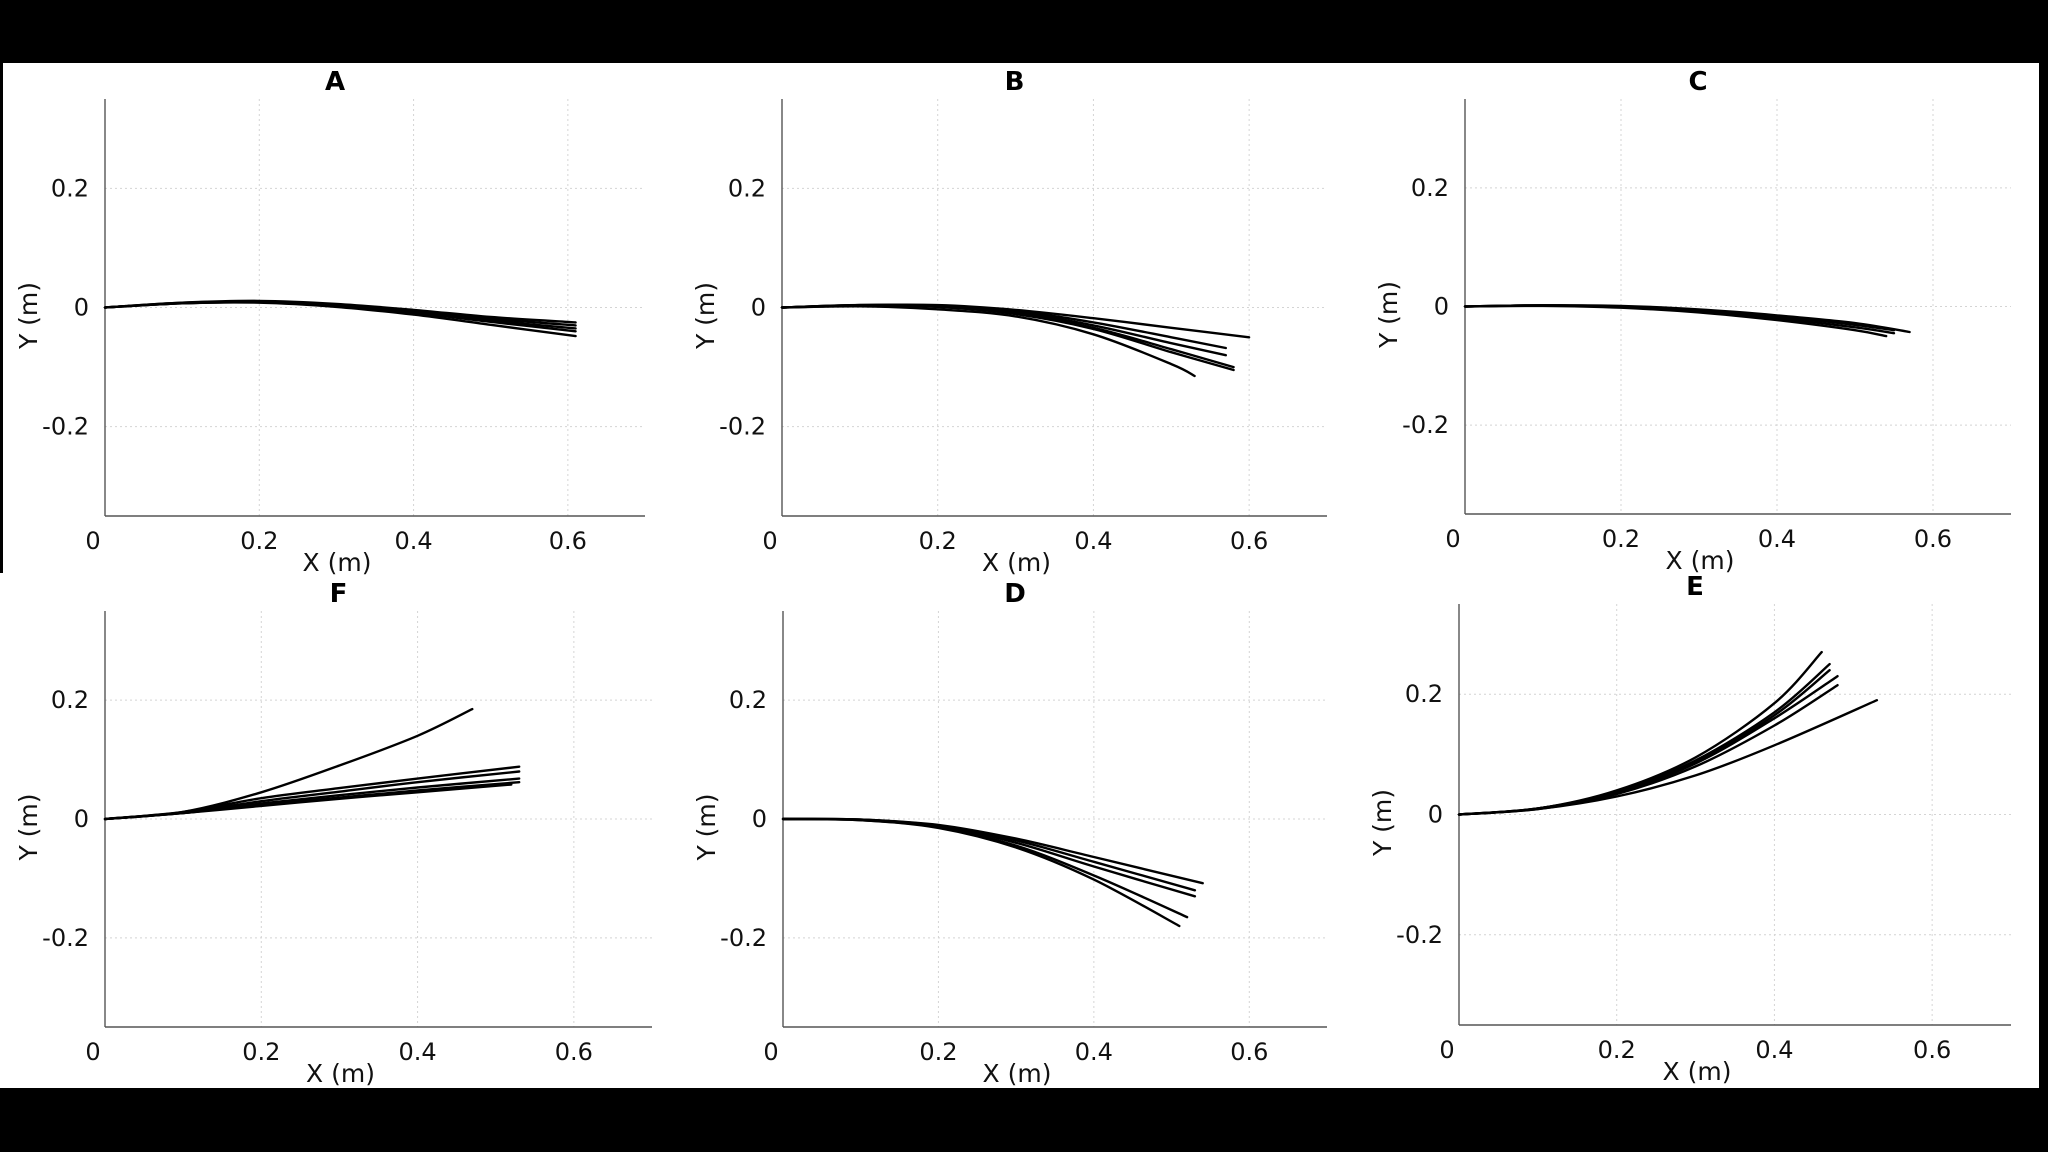  Describe the element at coordinates (339, 594) in the screenshot. I see `panel-title: F` at that location.